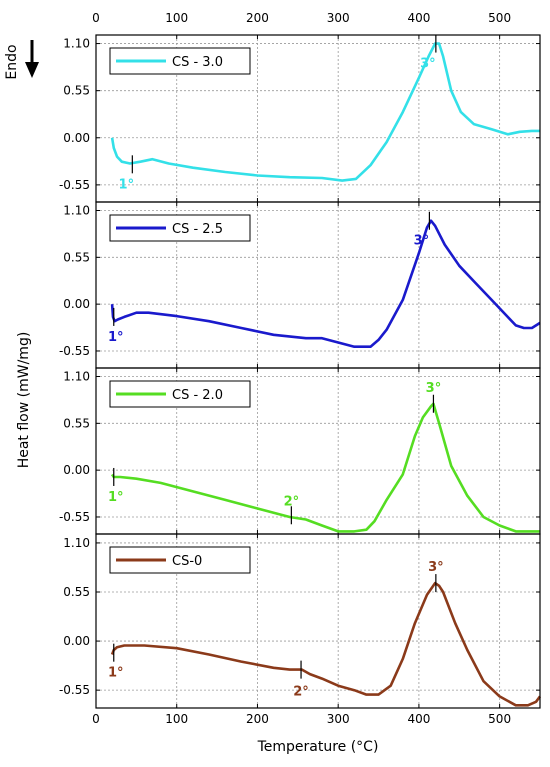 The height and width of the screenshot is (767, 550). What do you see at coordinates (338, 719) in the screenshot?
I see `bottom-x-tick-label: 300` at bounding box center [338, 719].